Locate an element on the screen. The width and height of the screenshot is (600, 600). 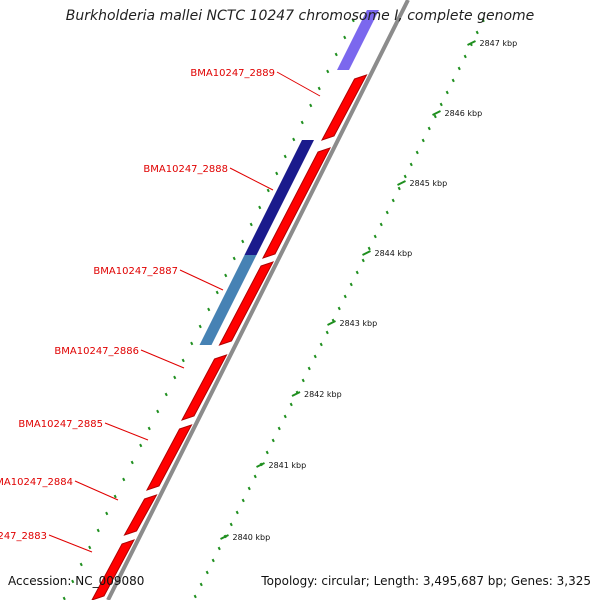
gene-label: BMA10247_2887 is located at coordinates (135, 271).